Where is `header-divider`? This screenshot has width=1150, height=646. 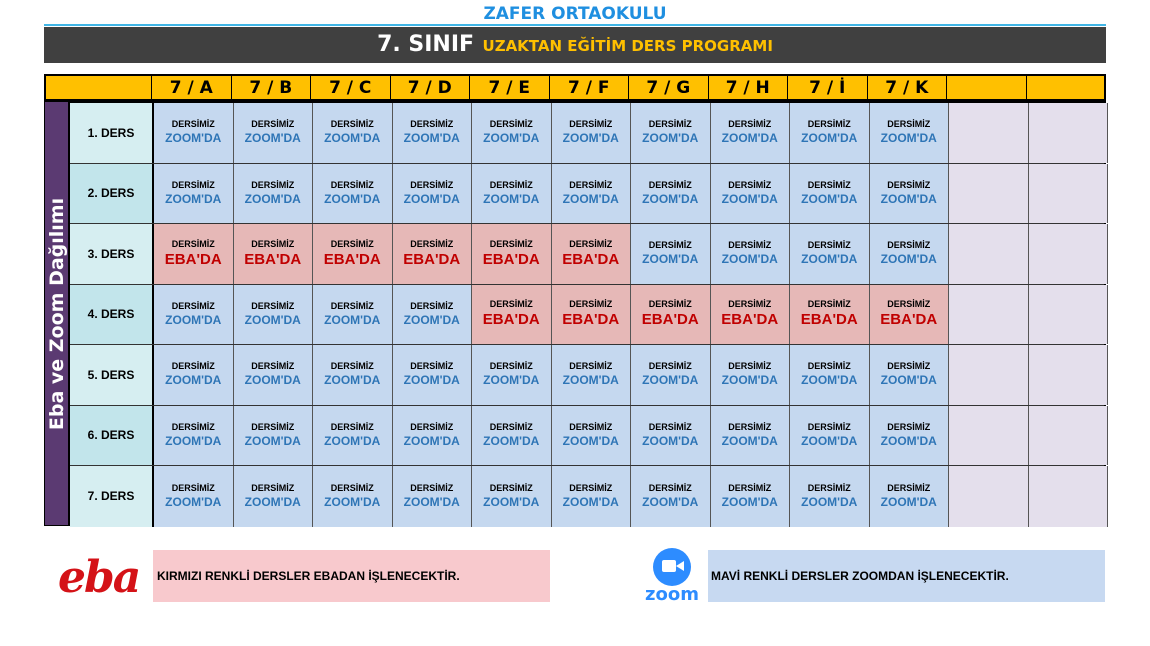 header-divider is located at coordinates (575, 25).